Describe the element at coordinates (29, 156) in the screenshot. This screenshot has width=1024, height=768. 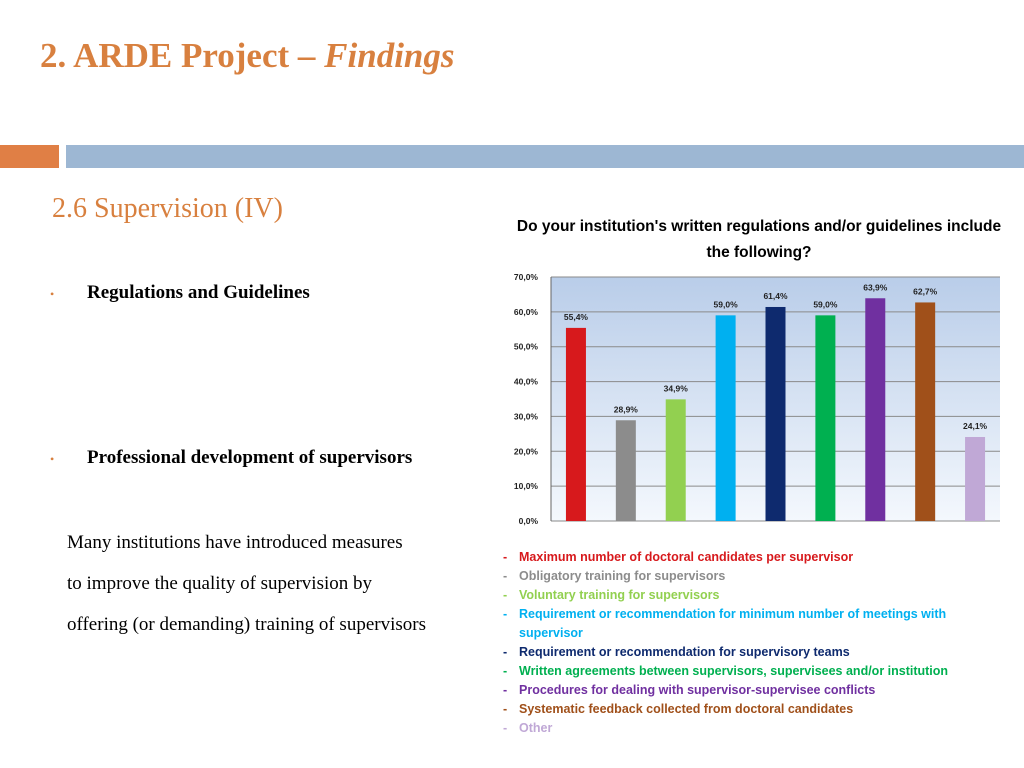
I see `header-accent-bar` at that location.